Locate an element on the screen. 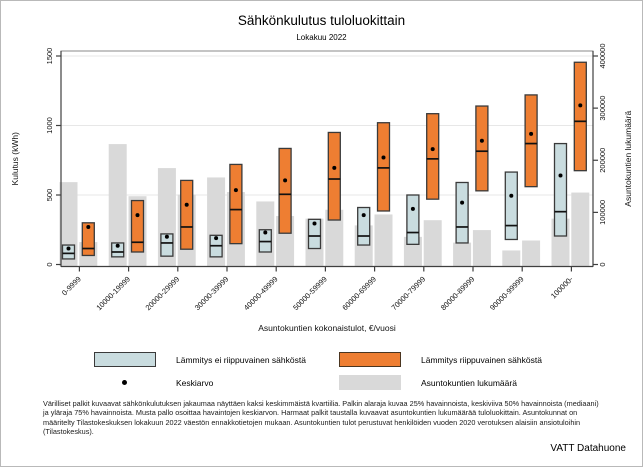 Image resolution: width=643 pixels, height=467 pixels. chart-title: Sähkönkulutus tuloluokittain is located at coordinates (321, 20).